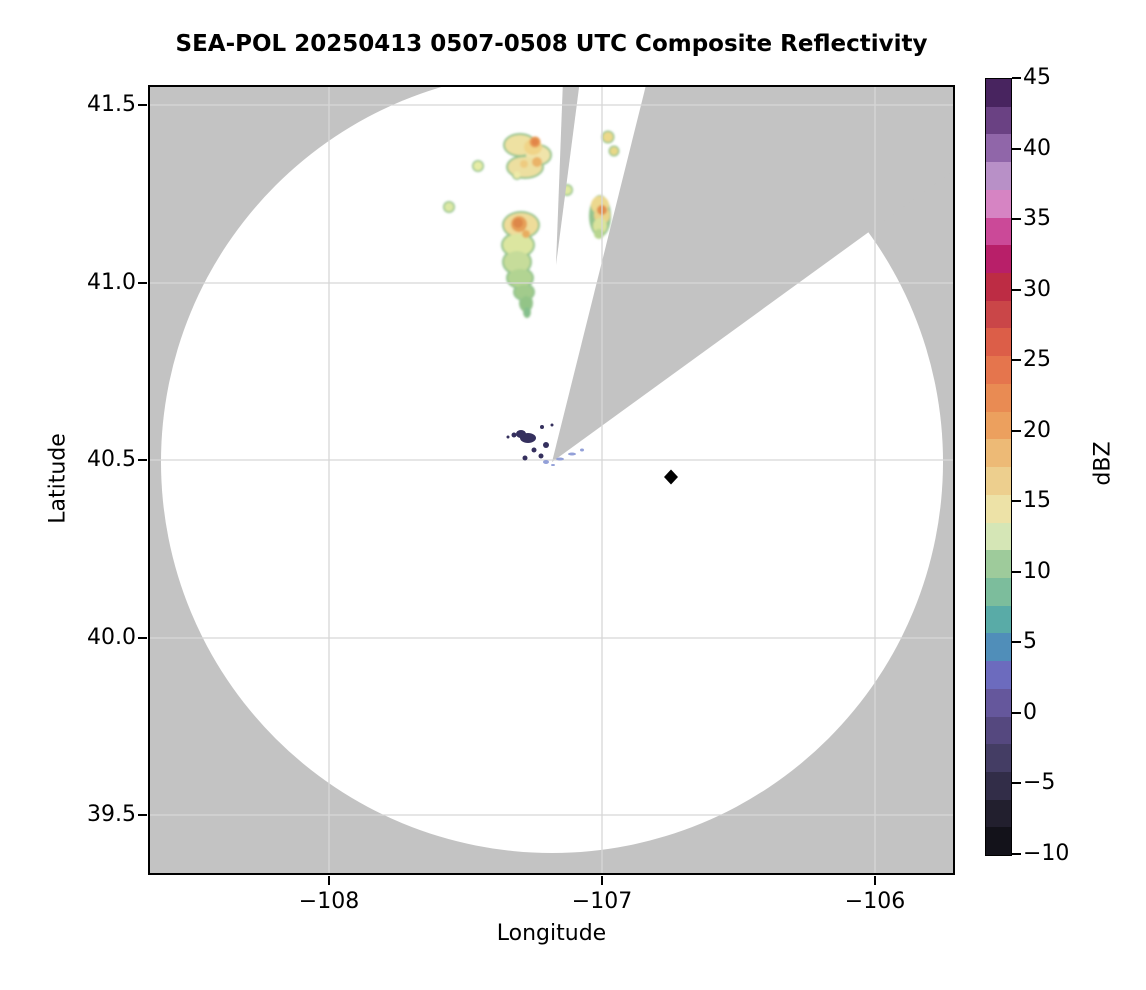  I want to click on blocked-thin-ray, so click(568, 175).